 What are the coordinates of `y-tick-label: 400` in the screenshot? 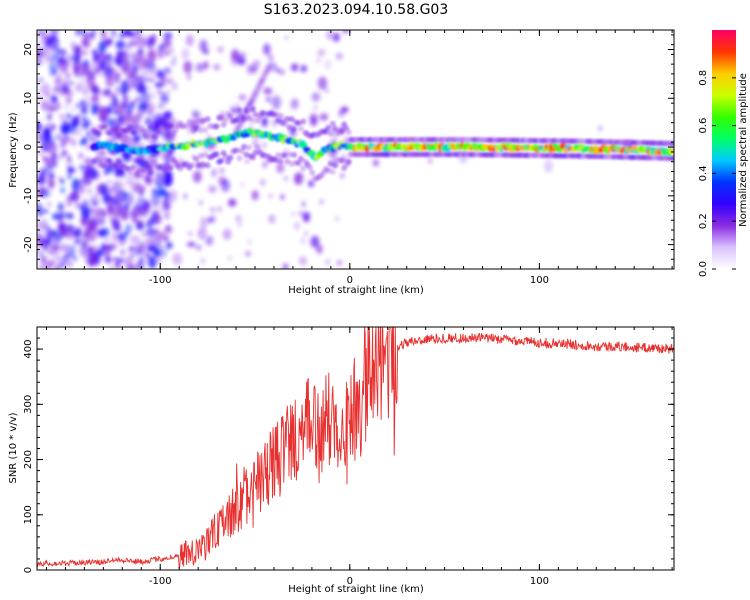 It's located at (28, 349).